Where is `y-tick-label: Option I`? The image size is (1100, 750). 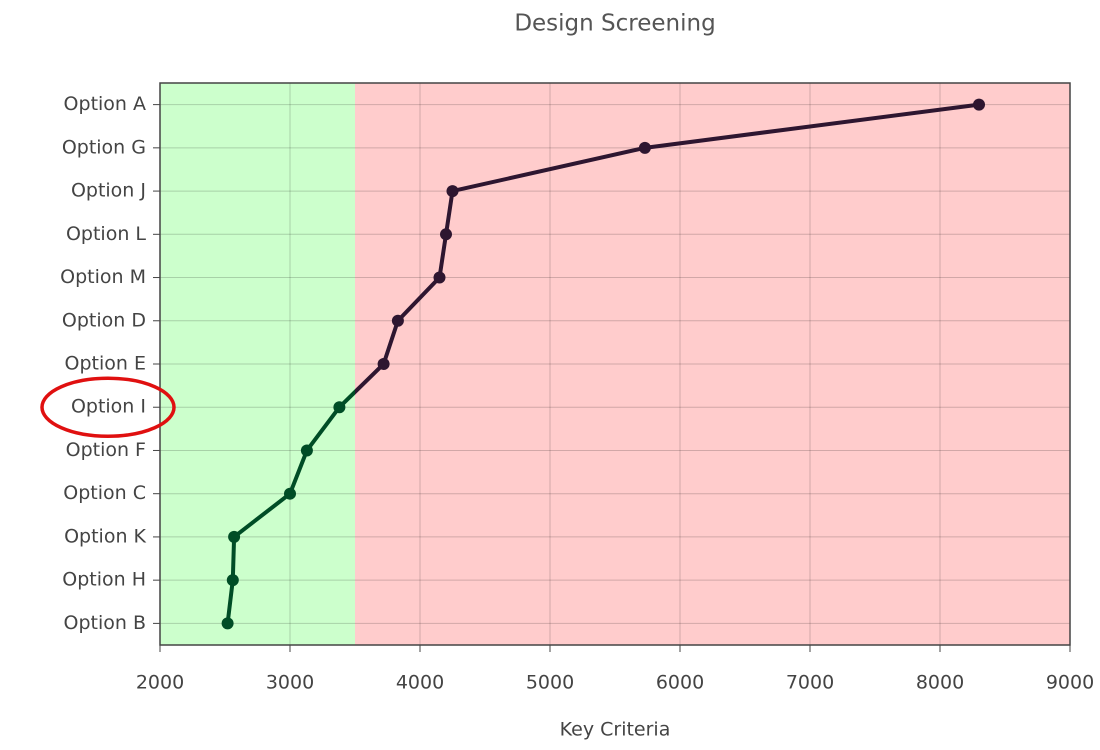
y-tick-label: Option I is located at coordinates (108, 407).